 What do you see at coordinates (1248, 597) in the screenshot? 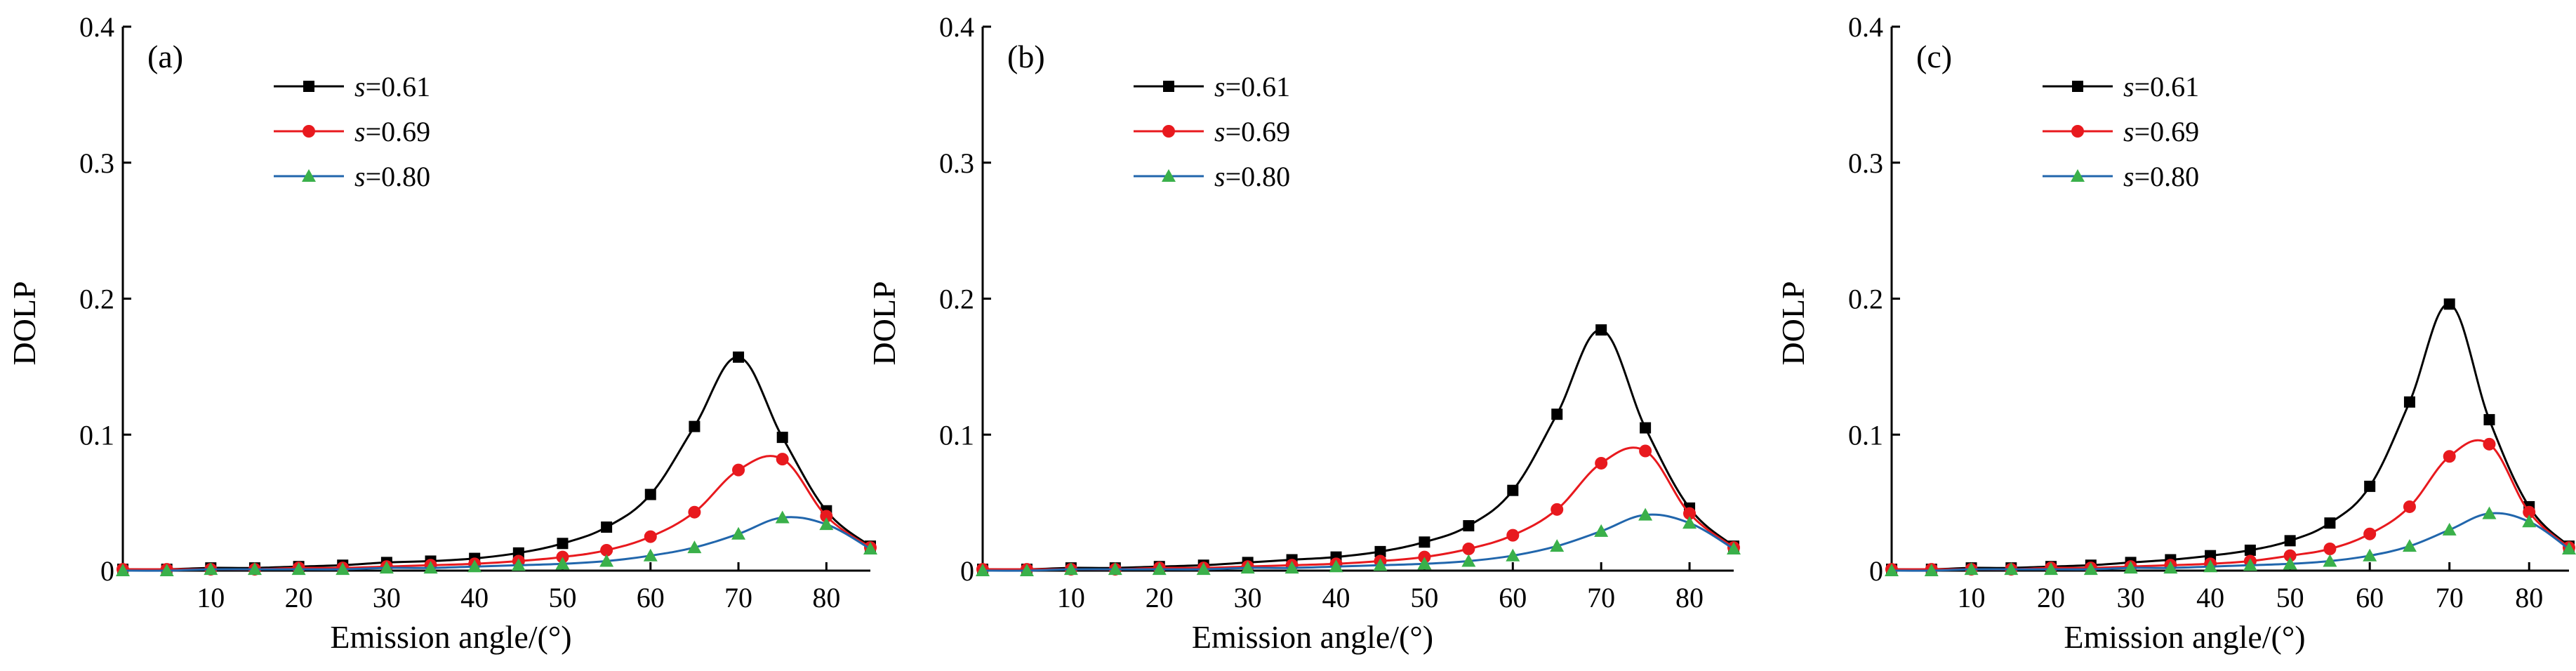
I see `x-tick-label: 30` at bounding box center [1248, 597].